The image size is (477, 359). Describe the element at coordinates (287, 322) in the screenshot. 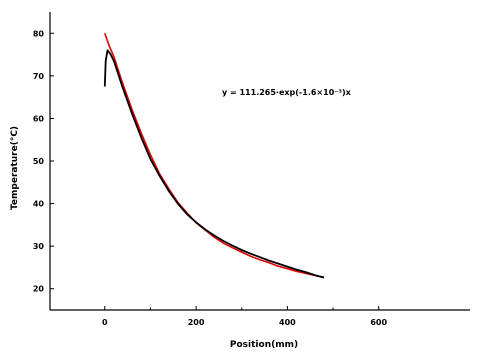

I see `x-tick-label: 400` at that location.